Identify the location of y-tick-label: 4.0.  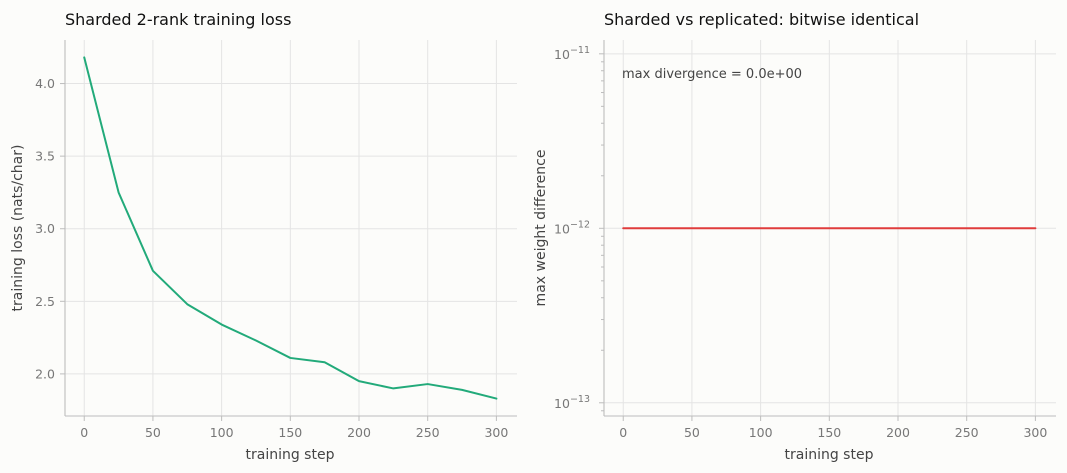
(45, 83).